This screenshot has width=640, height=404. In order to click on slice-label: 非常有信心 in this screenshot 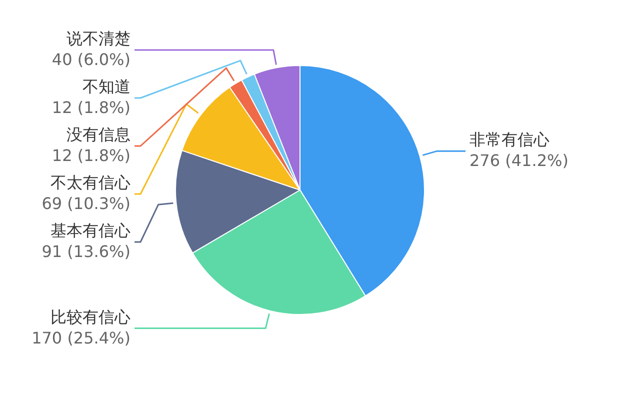, I will do `click(510, 140)`.